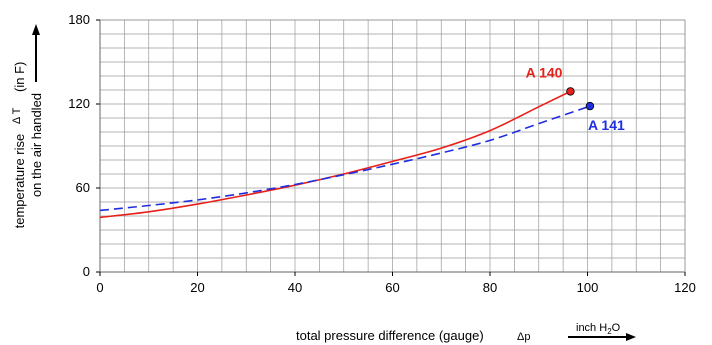  What do you see at coordinates (197, 287) in the screenshot?
I see `x-tick-label: 20` at bounding box center [197, 287].